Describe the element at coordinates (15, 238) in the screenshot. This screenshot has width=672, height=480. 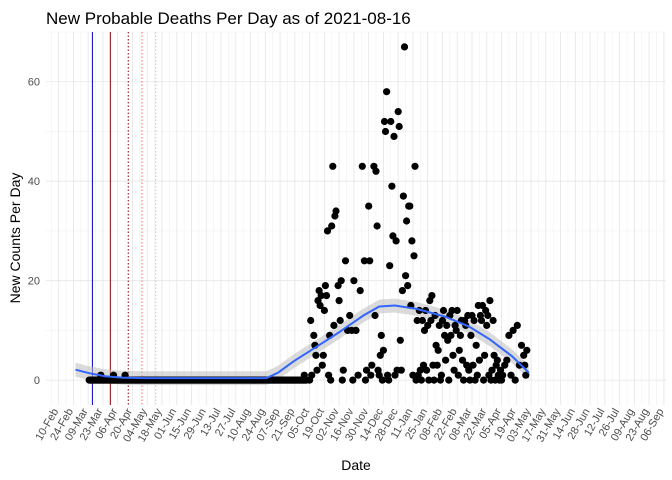
I see `y-axis-title: New Counts Per Day` at that location.